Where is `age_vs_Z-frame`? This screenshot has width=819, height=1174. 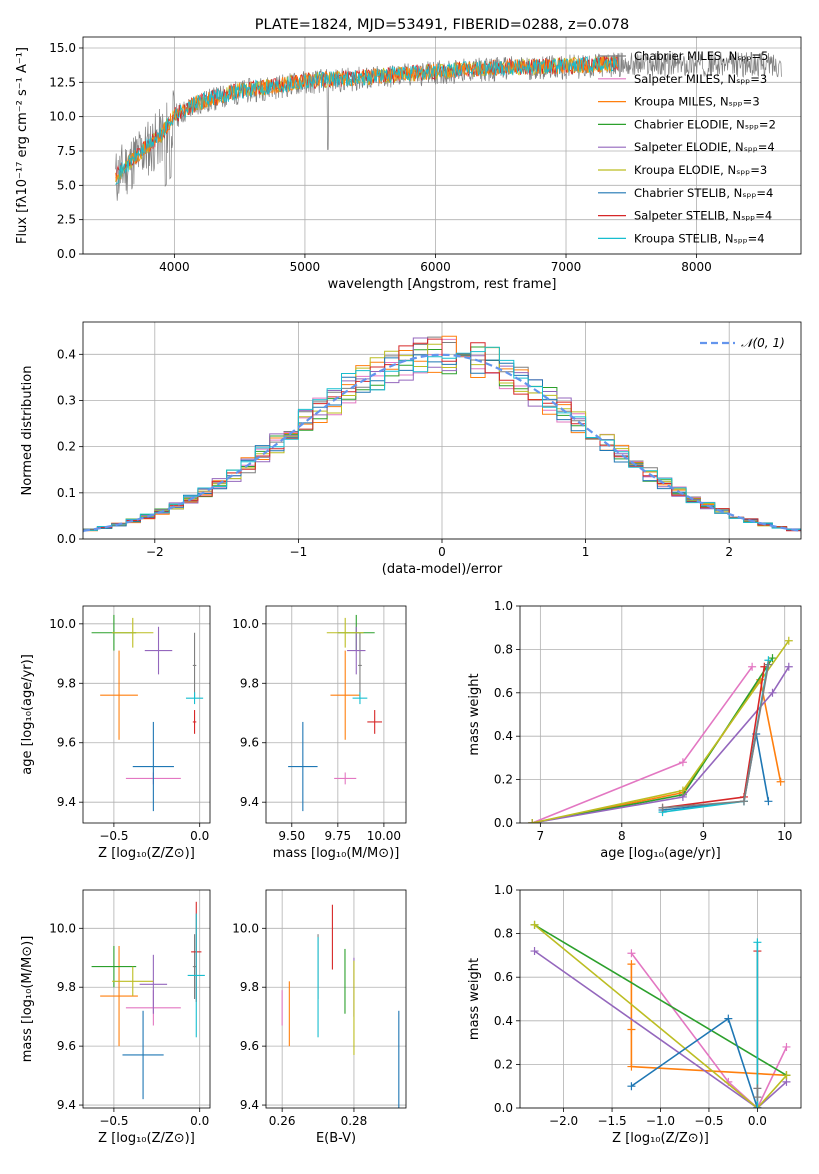 age_vs_Z-frame is located at coordinates (146, 714).